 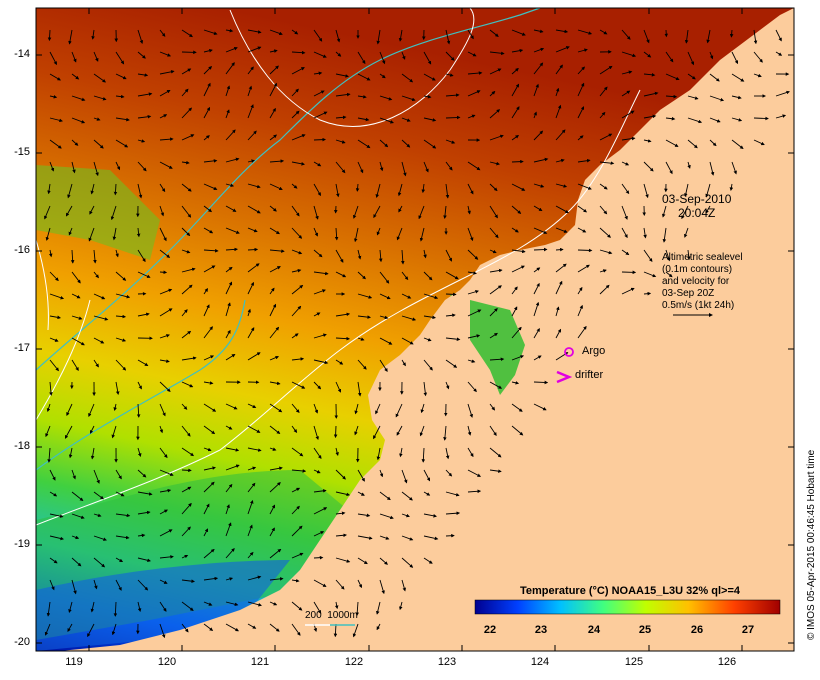 What do you see at coordinates (696, 281) in the screenshot?
I see `velocity-legend-line: and velocity for` at bounding box center [696, 281].